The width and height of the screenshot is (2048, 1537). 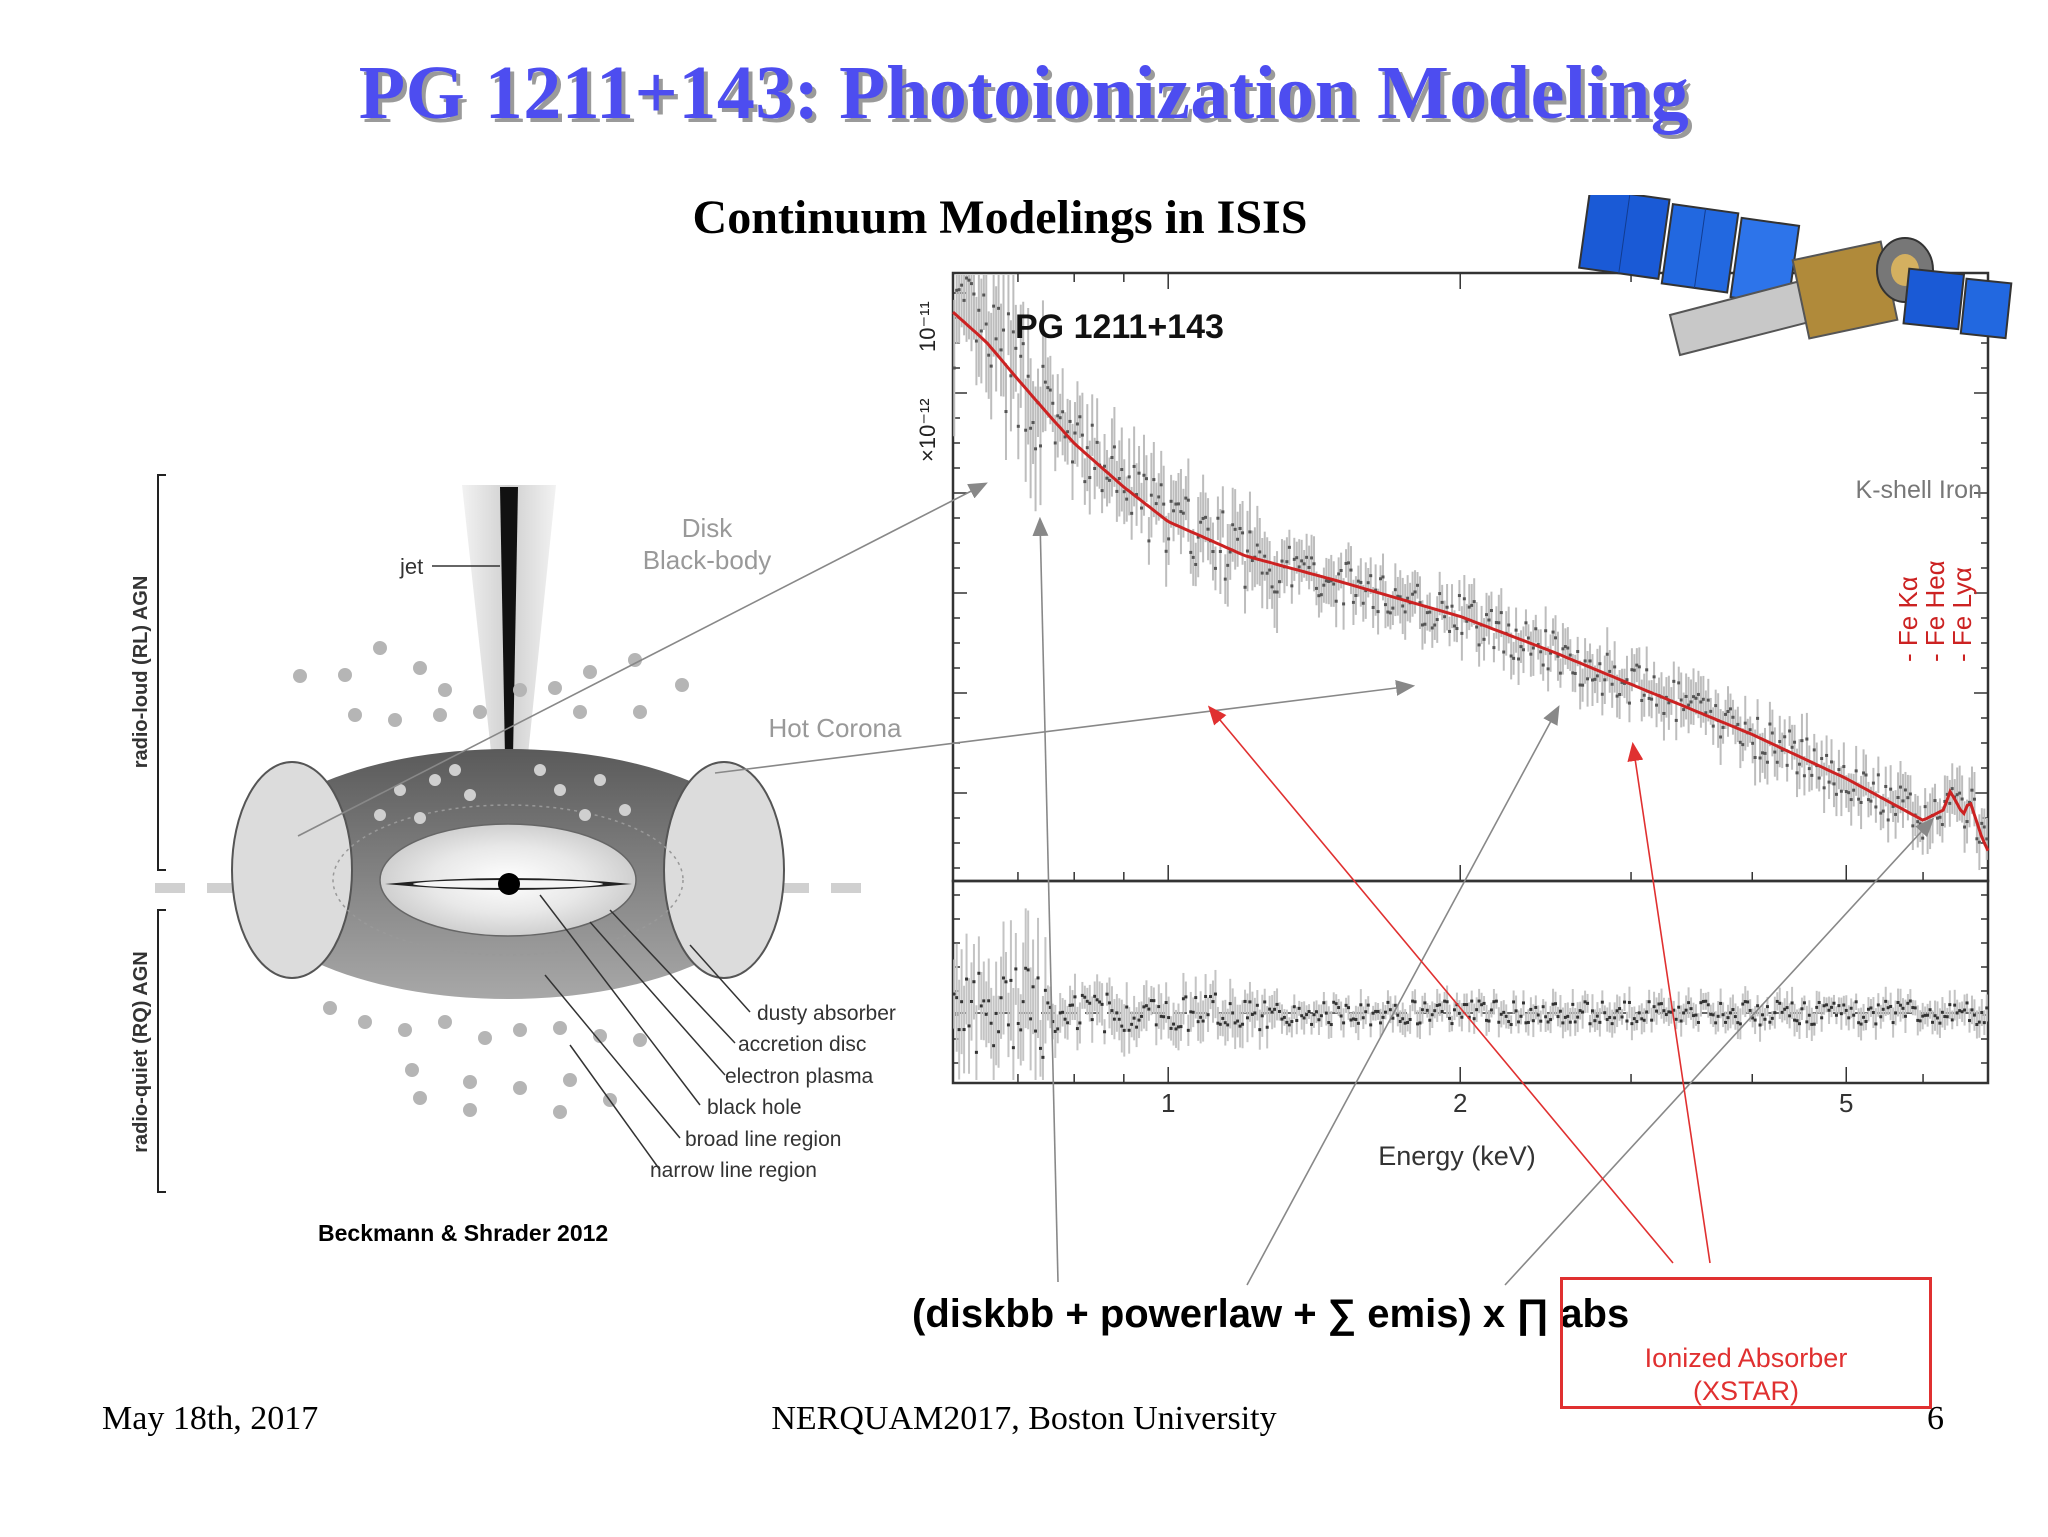 I want to click on y-tick-1e-11: 10⁻¹¹, so click(x=927, y=326).